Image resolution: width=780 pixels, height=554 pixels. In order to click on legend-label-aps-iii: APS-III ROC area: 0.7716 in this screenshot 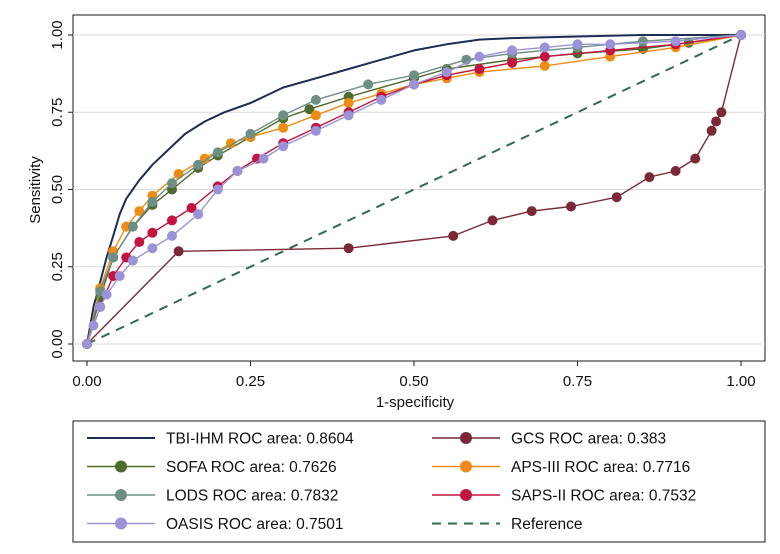, I will do `click(600, 467)`.